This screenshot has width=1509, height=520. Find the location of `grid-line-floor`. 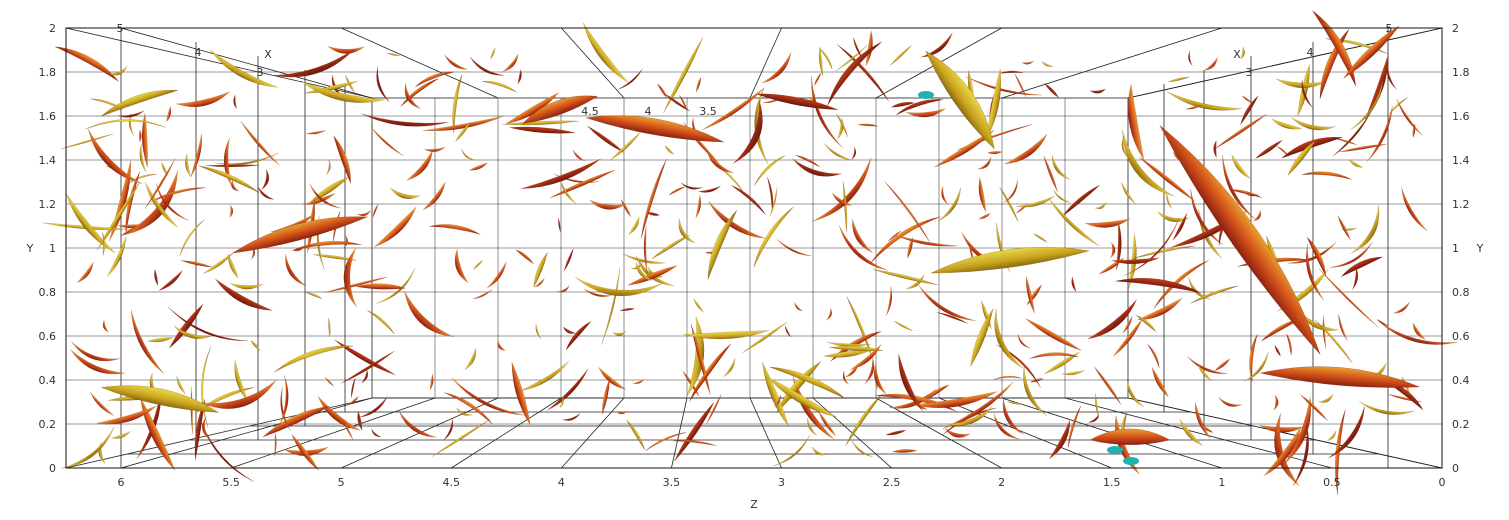

grid-line-floor is located at coordinates (679, 433).